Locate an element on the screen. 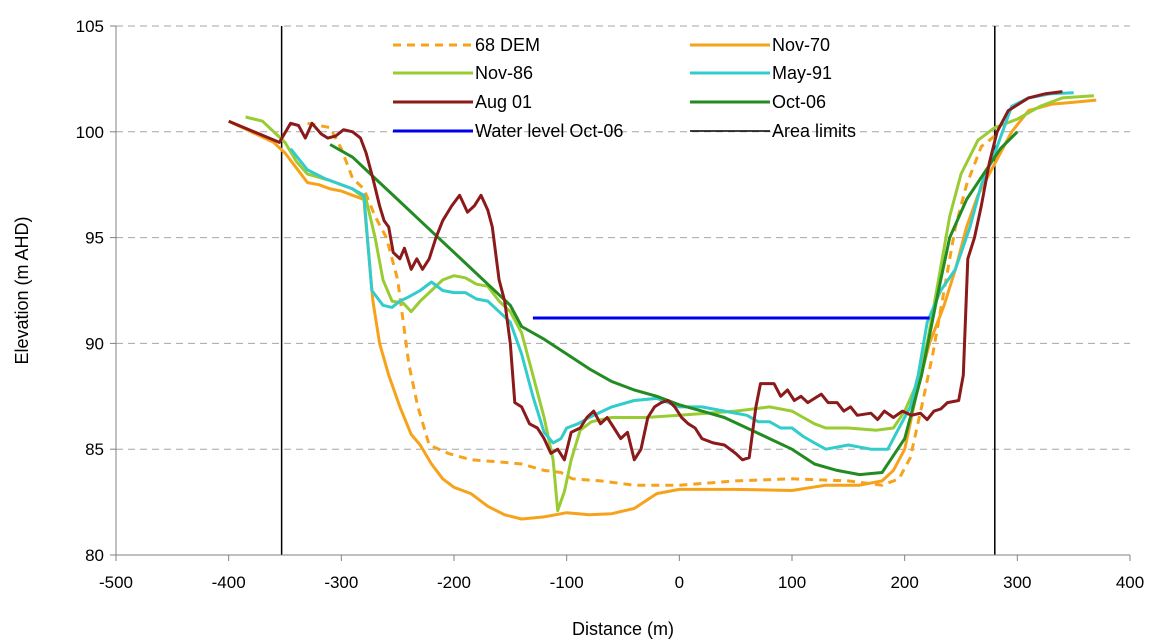 This screenshot has width=1157, height=644. legend-entry-68-dem: 68 DEM is located at coordinates (466, 45).